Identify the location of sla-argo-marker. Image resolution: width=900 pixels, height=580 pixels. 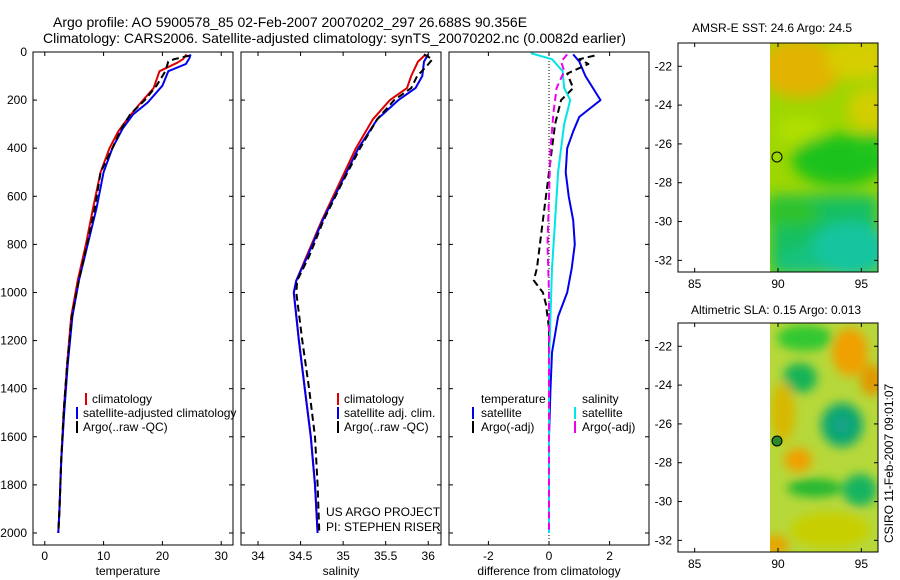
(777, 441).